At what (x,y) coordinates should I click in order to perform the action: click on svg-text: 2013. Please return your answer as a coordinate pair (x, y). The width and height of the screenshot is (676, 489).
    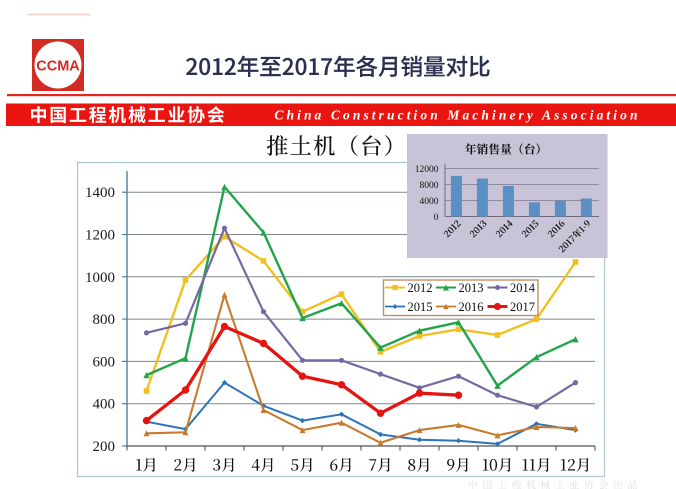
    Looking at the image, I should click on (471, 288).